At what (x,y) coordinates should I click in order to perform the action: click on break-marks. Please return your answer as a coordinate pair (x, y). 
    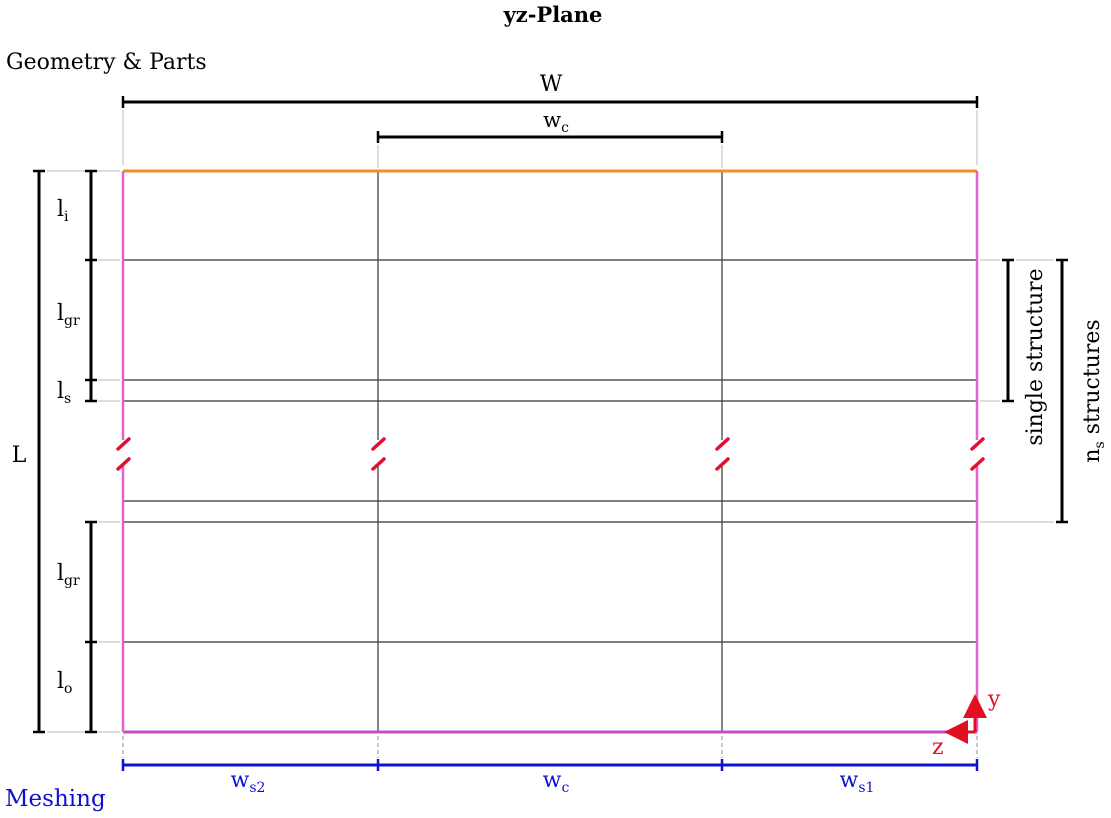
    Looking at the image, I should click on (550, 454).